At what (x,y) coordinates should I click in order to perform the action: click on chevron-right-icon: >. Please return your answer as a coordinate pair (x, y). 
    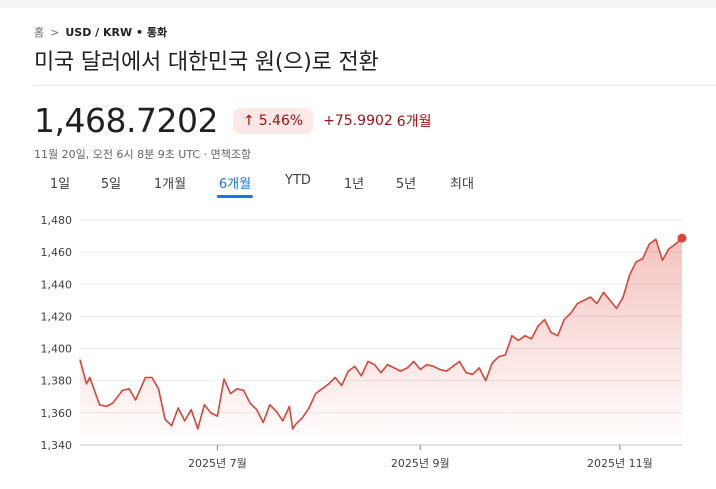
    Looking at the image, I should click on (55, 32).